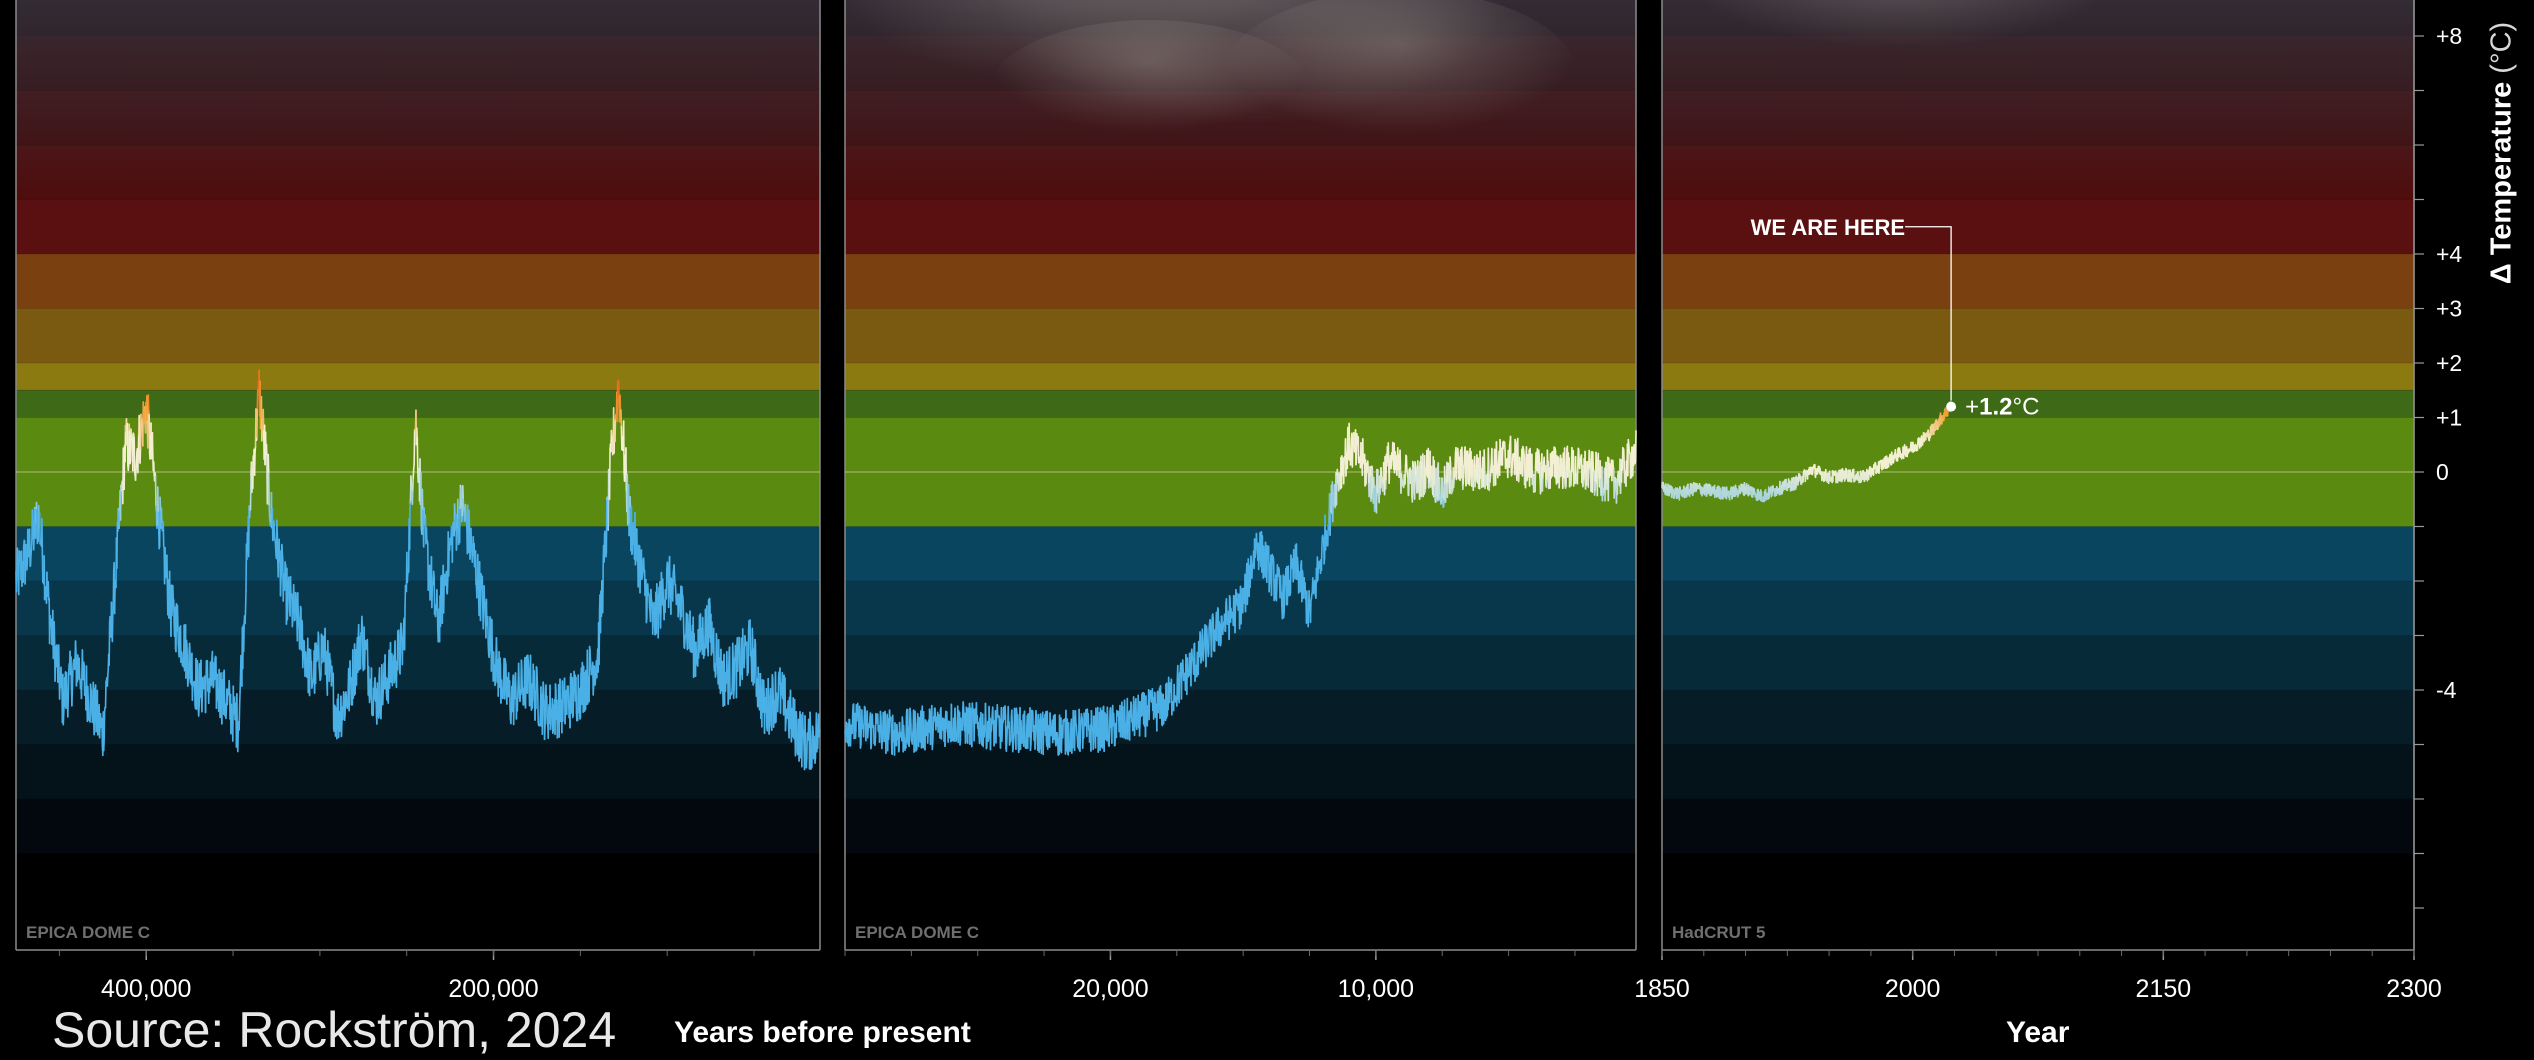 The width and height of the screenshot is (2534, 1060). Describe the element at coordinates (2446, 690) in the screenshot. I see `y-tick-label: -4` at that location.